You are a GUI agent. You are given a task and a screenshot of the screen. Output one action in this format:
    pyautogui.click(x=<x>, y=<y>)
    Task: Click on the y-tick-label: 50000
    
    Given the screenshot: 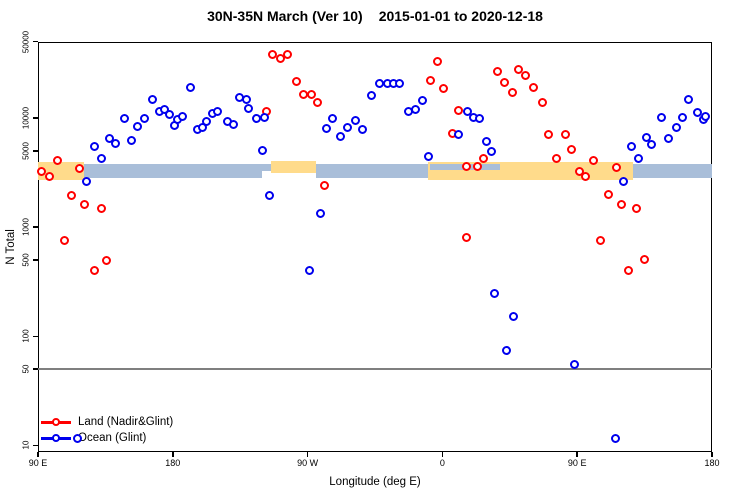 What is the action you would take?
    pyautogui.click(x=26, y=41)
    